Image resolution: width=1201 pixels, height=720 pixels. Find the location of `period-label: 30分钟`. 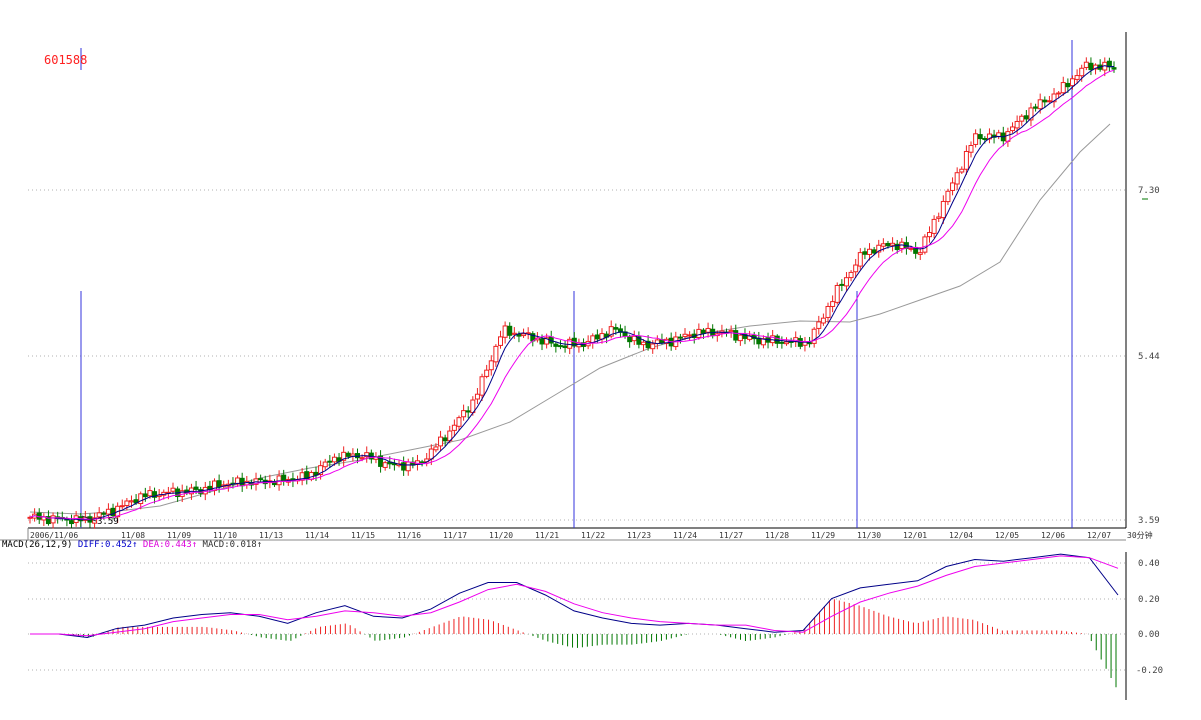

period-label: 30分钟 is located at coordinates (1140, 535).